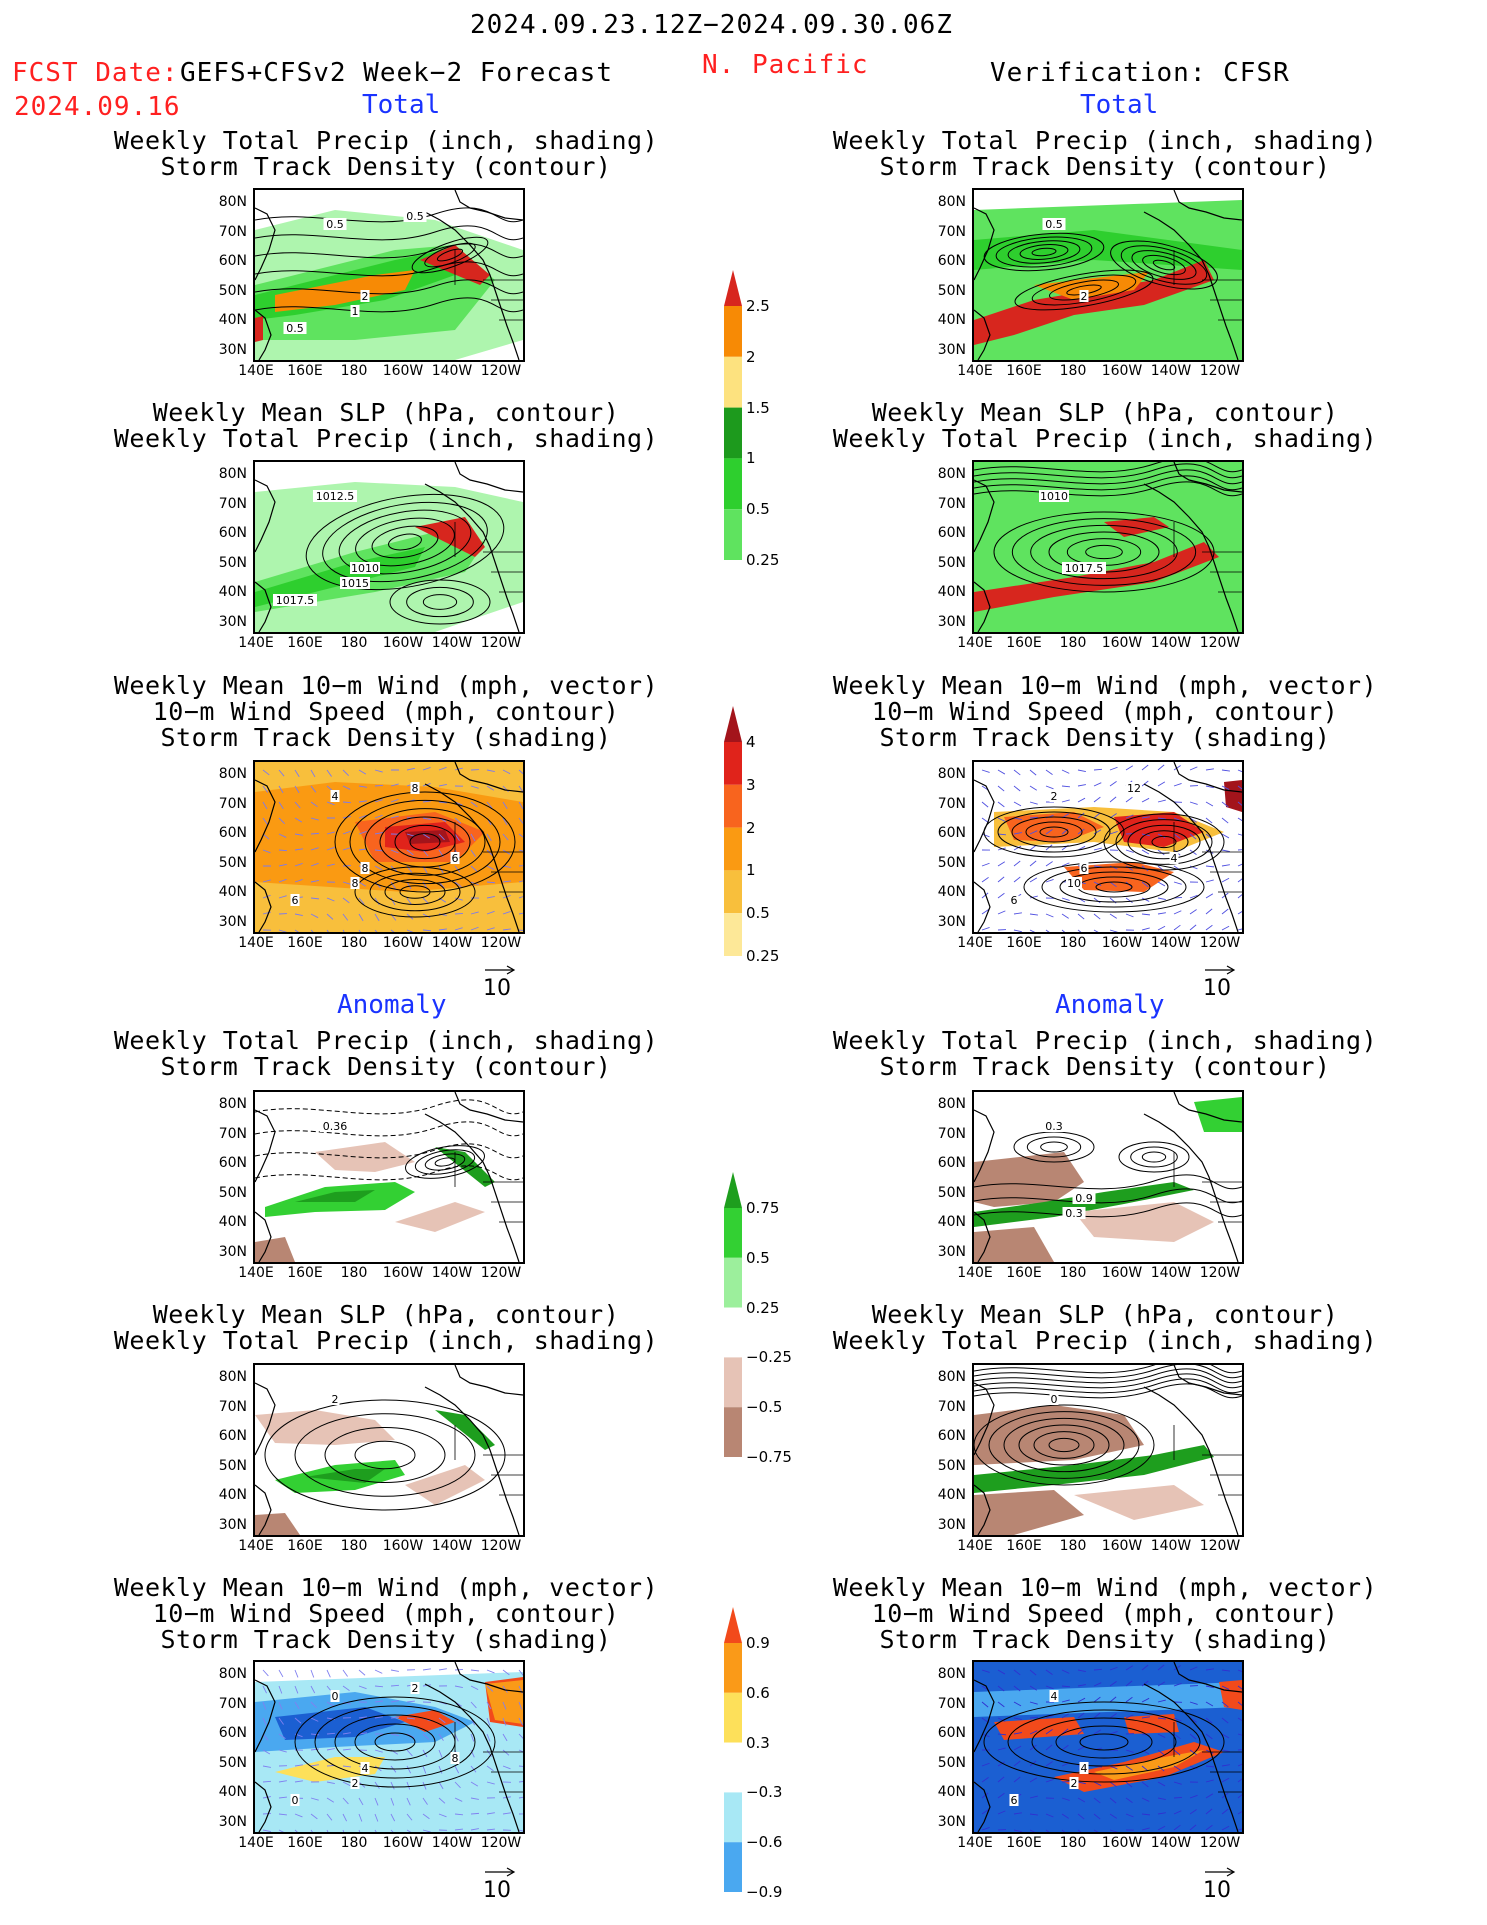 Image resolution: width=1487 pixels, height=1925 pixels. What do you see at coordinates (355, 311) in the screenshot?
I see `contour-label: 1` at bounding box center [355, 311].